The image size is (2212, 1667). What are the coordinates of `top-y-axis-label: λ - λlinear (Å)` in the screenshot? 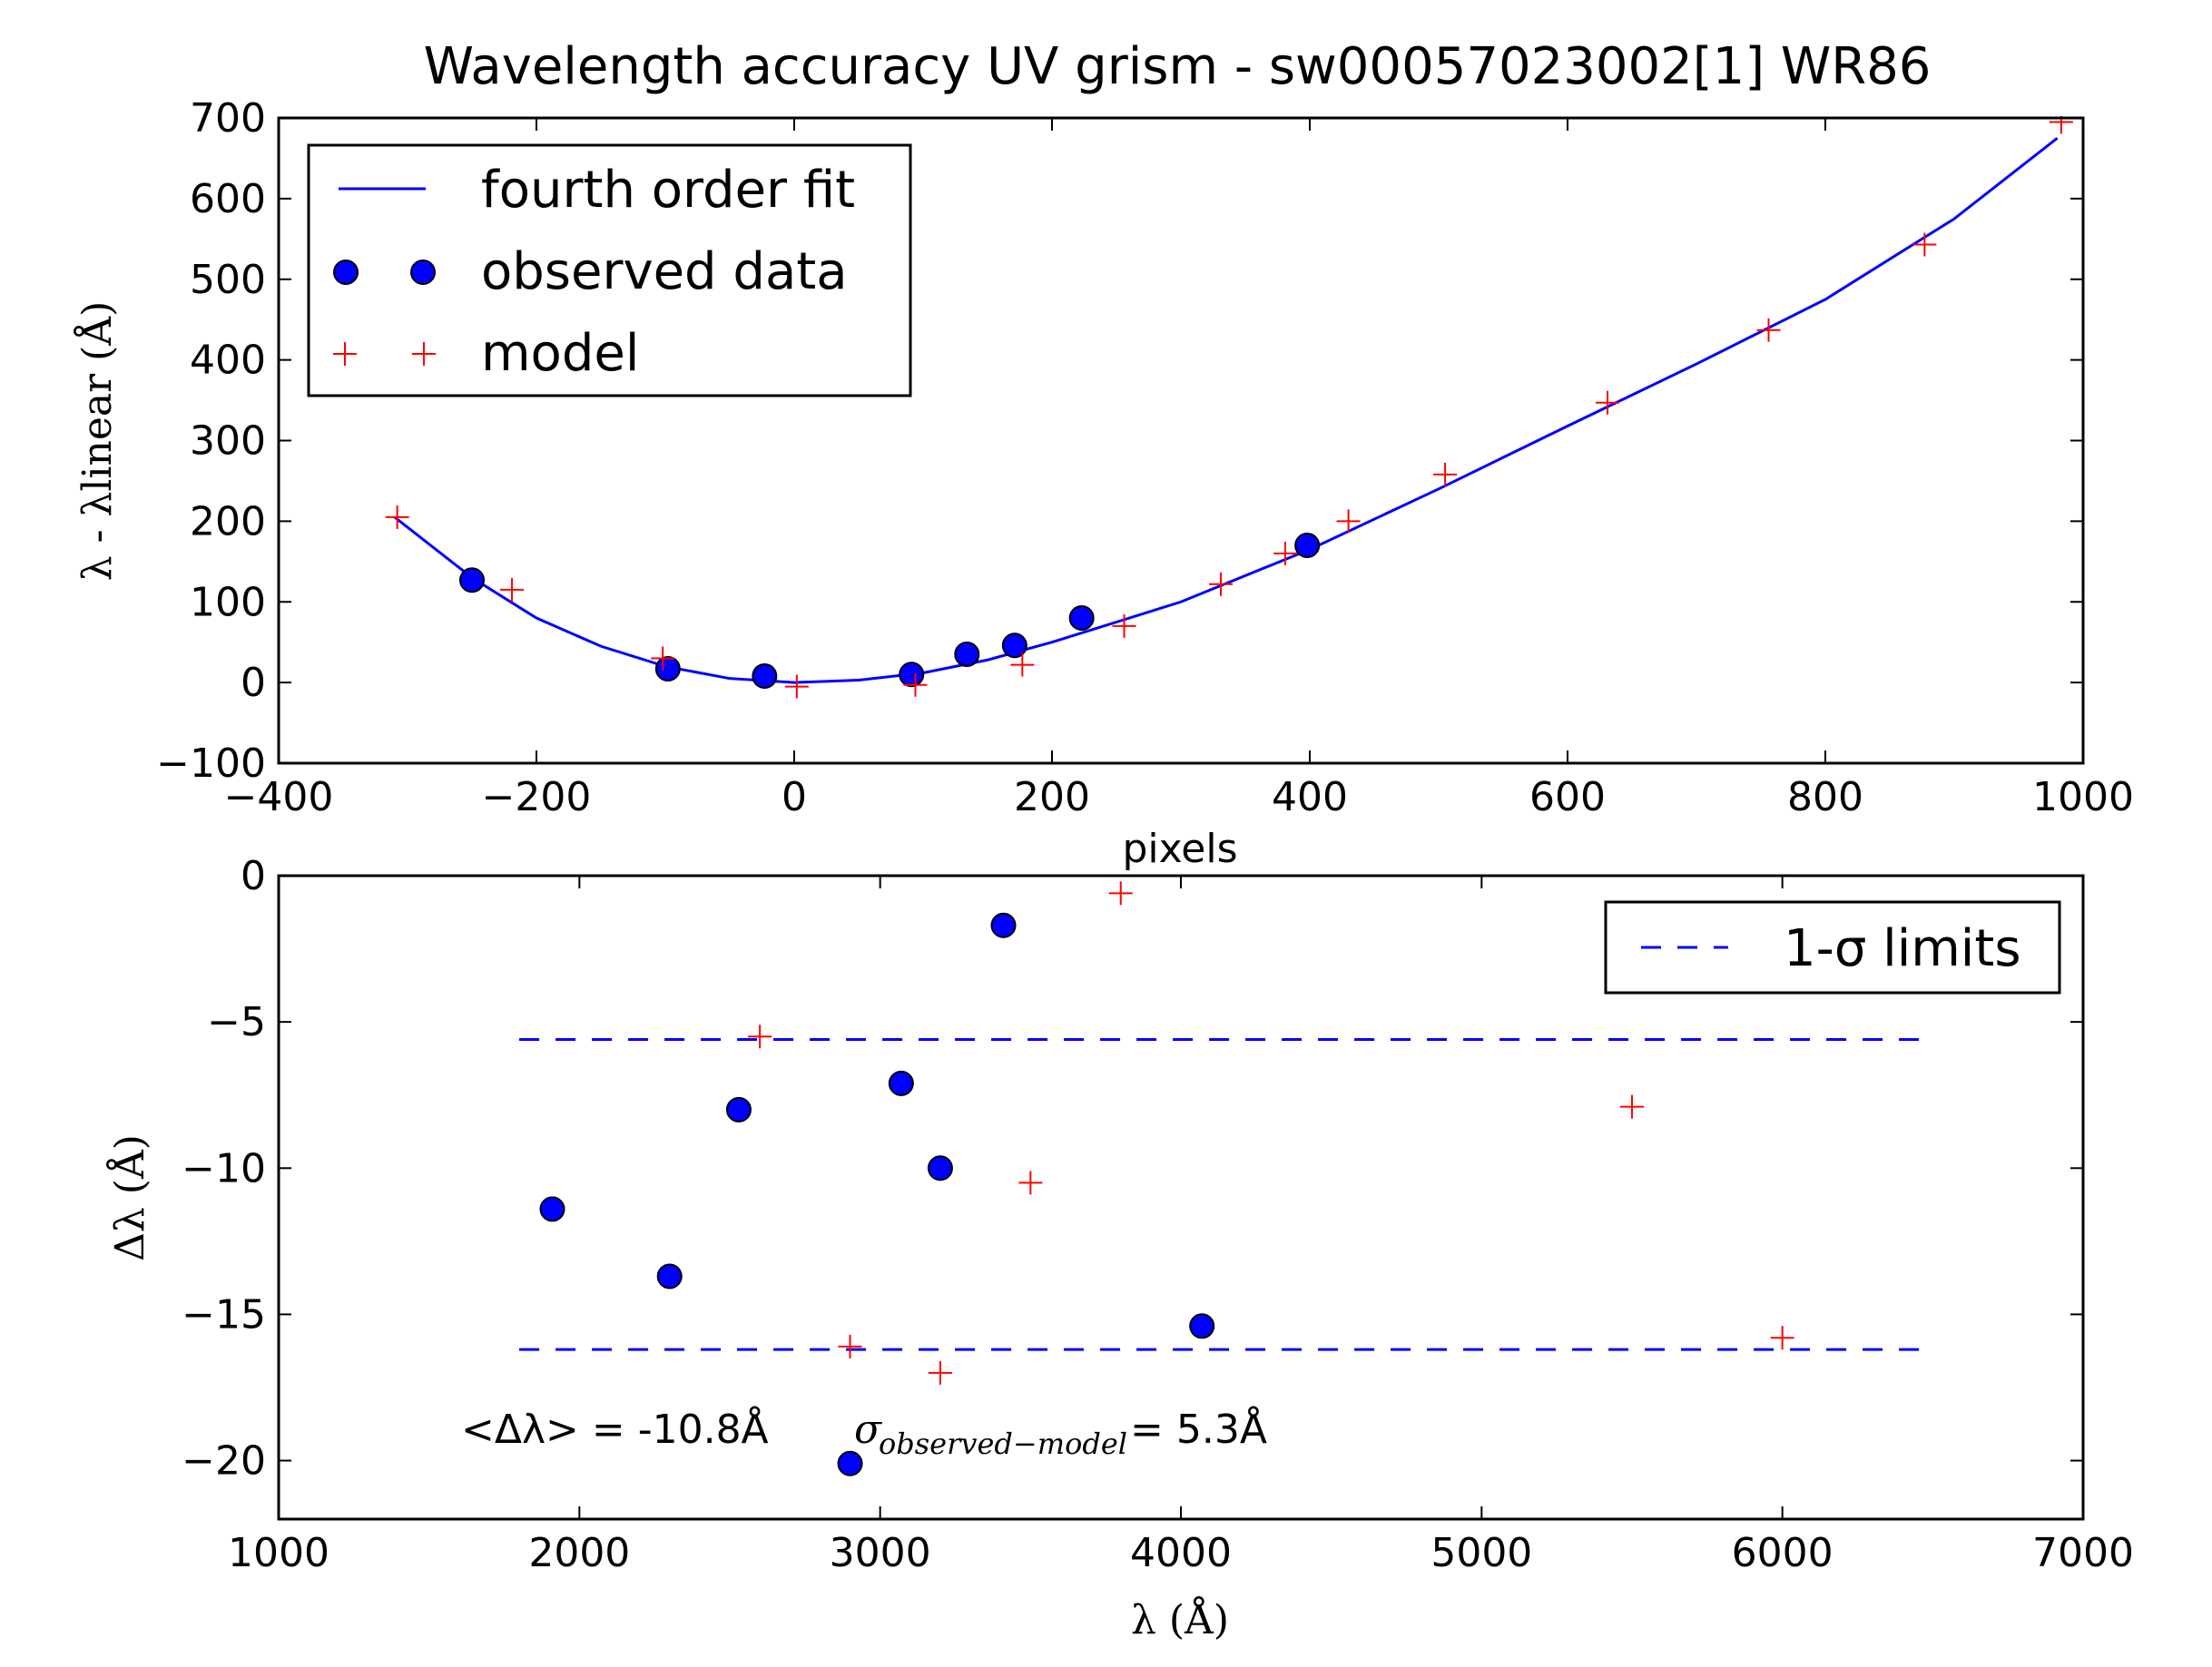 It's located at (97, 442).